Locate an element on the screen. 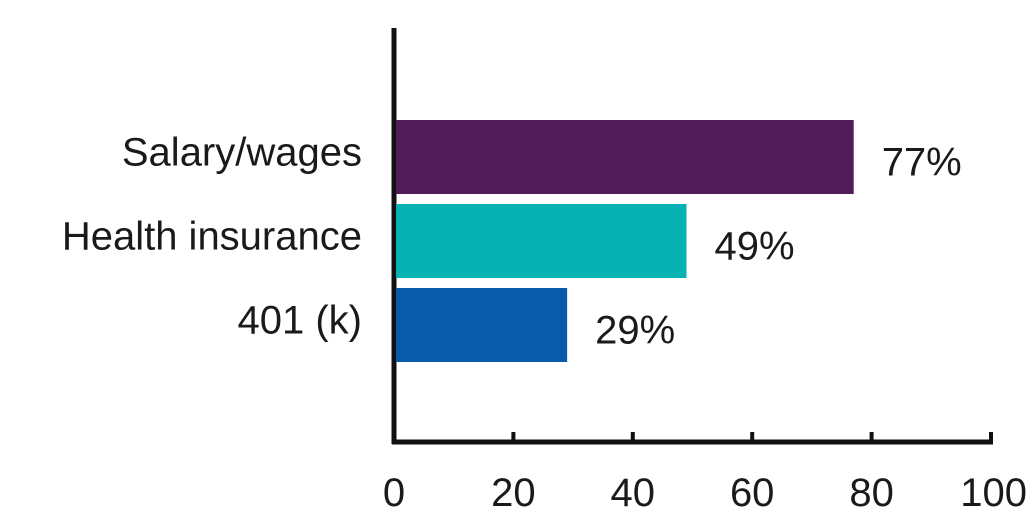  x-tick-label-20: 20 is located at coordinates (513, 490).